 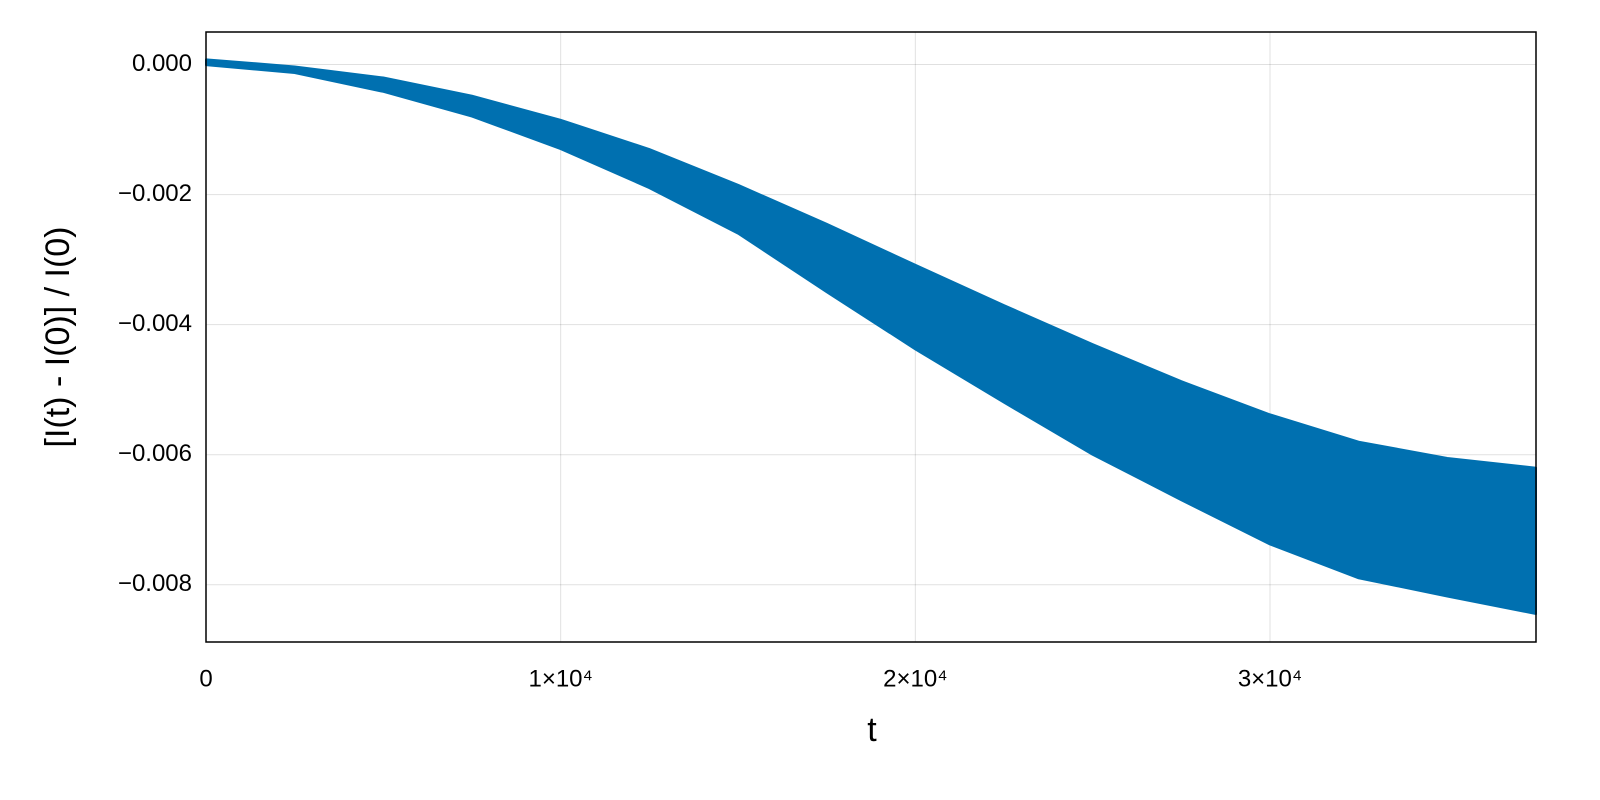 I want to click on y-tick-label: −0.004, so click(x=155, y=323).